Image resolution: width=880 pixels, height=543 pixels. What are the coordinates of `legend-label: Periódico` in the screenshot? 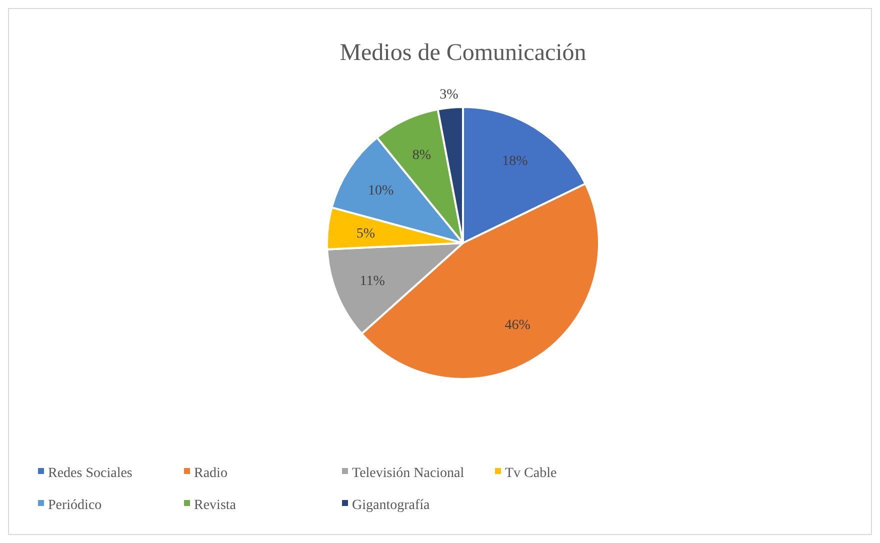 It's located at (75, 505).